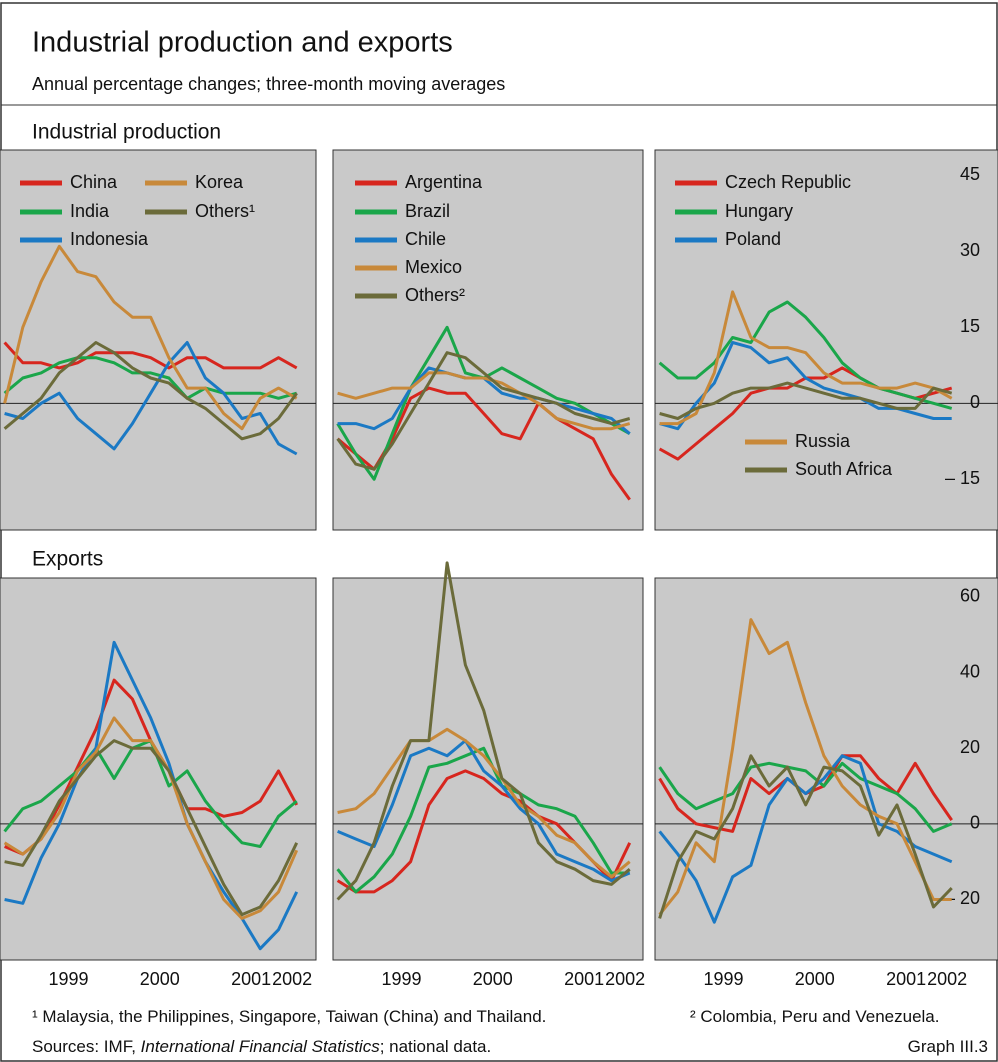 This screenshot has width=998, height=1062. I want to click on legend-label: Others¹, so click(225, 211).